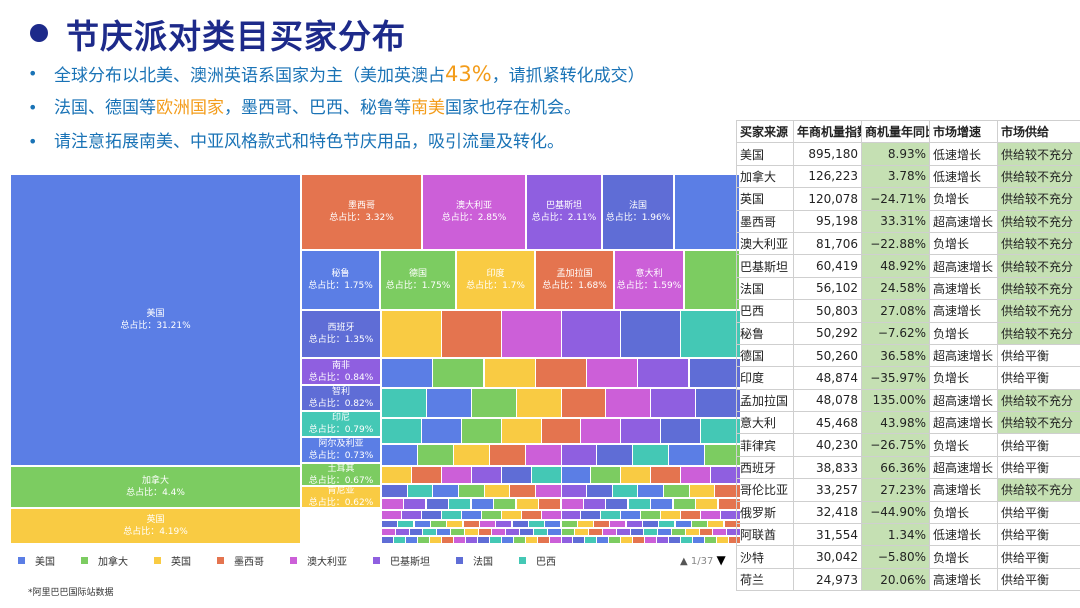 The image size is (1080, 608). I want to click on legend-item: 巴基斯坦, so click(401, 560).